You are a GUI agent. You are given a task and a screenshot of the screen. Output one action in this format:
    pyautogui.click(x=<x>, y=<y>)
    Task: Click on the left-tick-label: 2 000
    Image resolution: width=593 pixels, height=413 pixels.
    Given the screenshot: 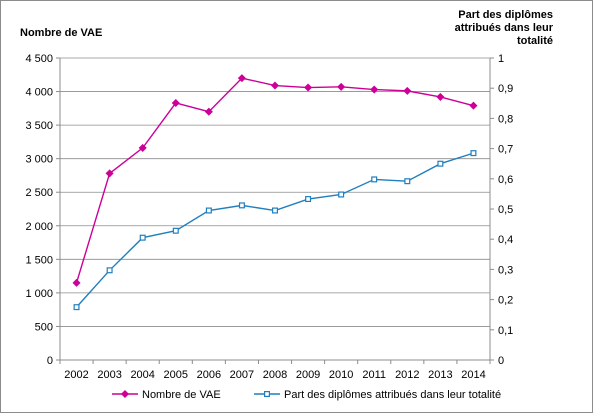 What is the action you would take?
    pyautogui.click(x=39, y=227)
    